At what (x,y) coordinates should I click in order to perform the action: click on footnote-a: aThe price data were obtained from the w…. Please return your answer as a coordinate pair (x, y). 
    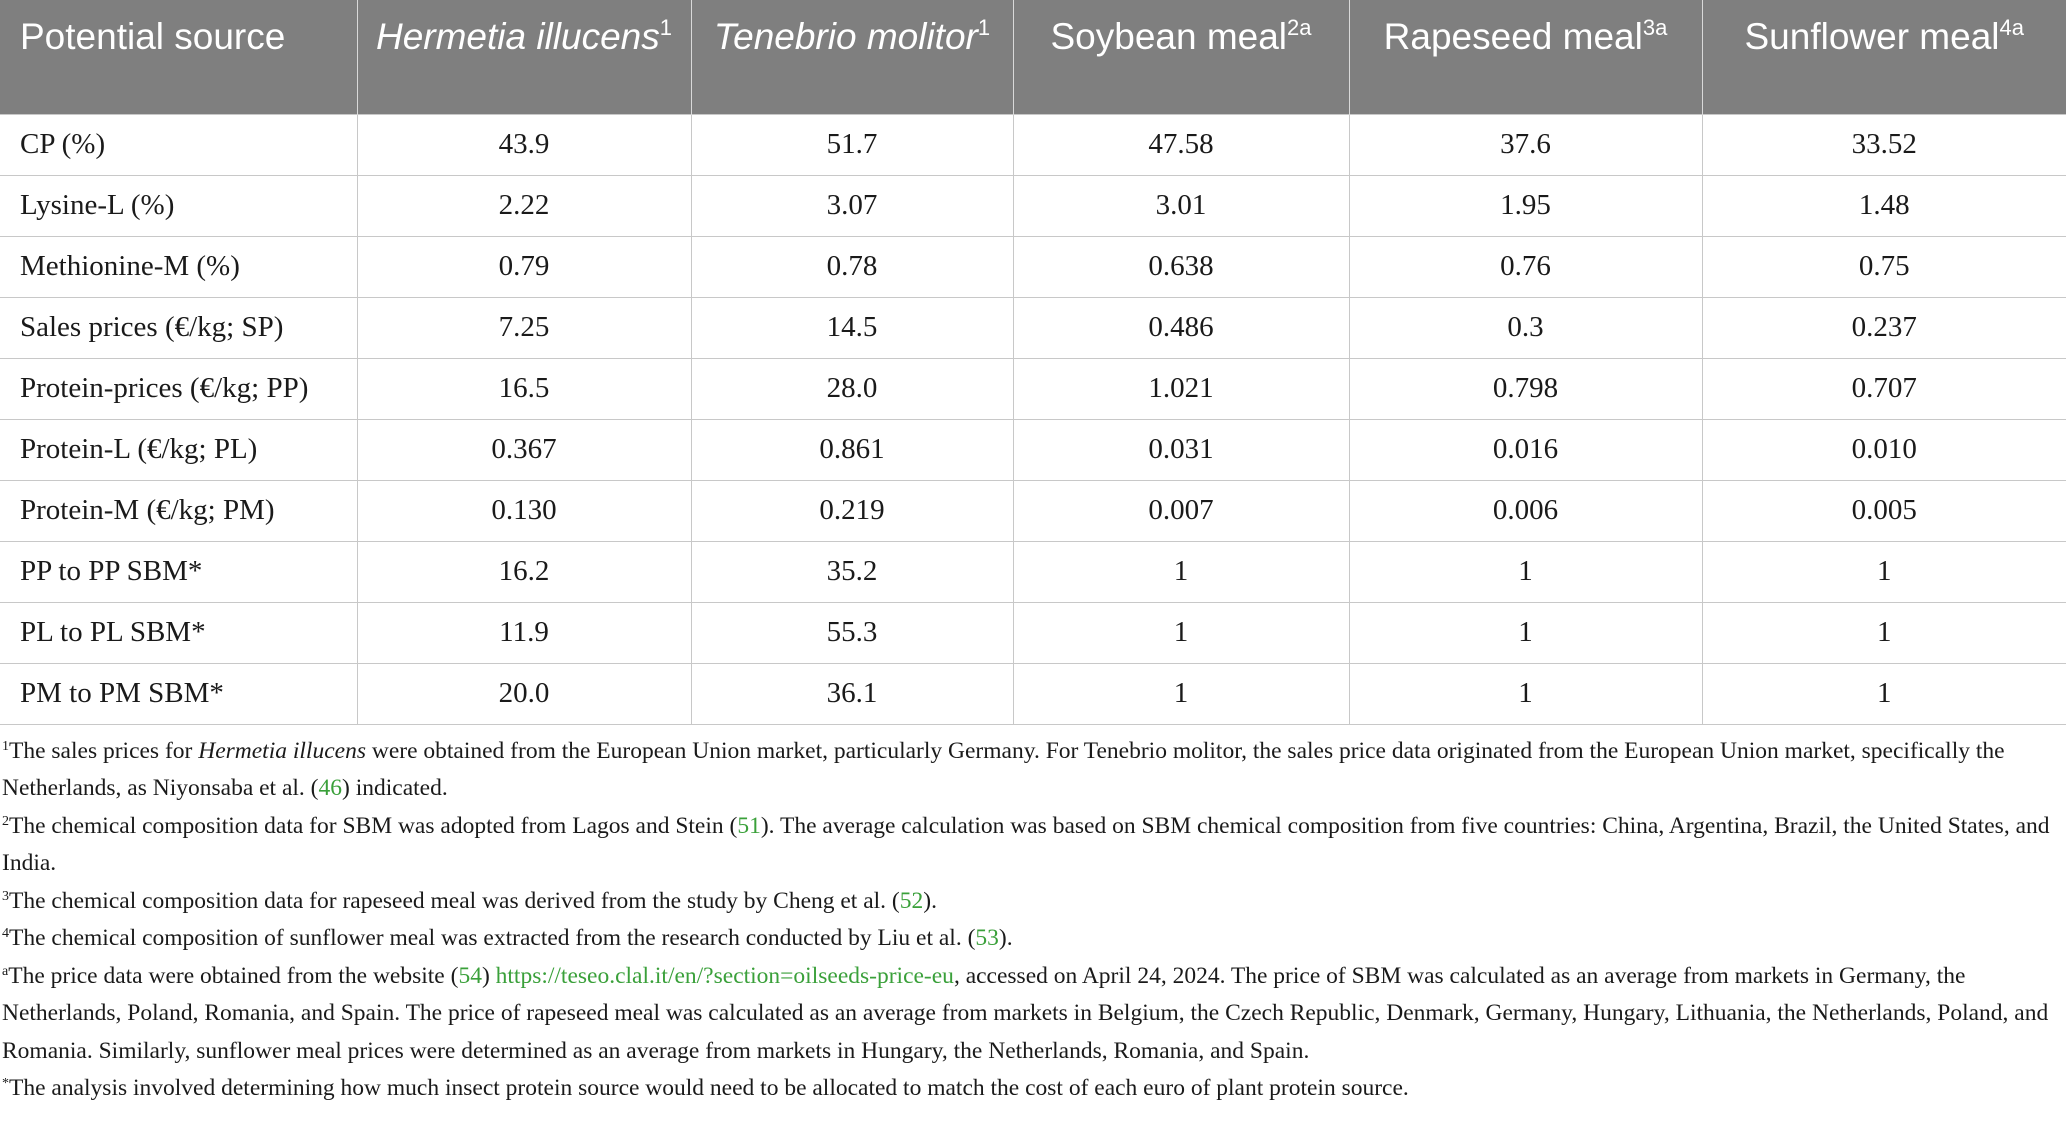
    Looking at the image, I should click on (1025, 1013).